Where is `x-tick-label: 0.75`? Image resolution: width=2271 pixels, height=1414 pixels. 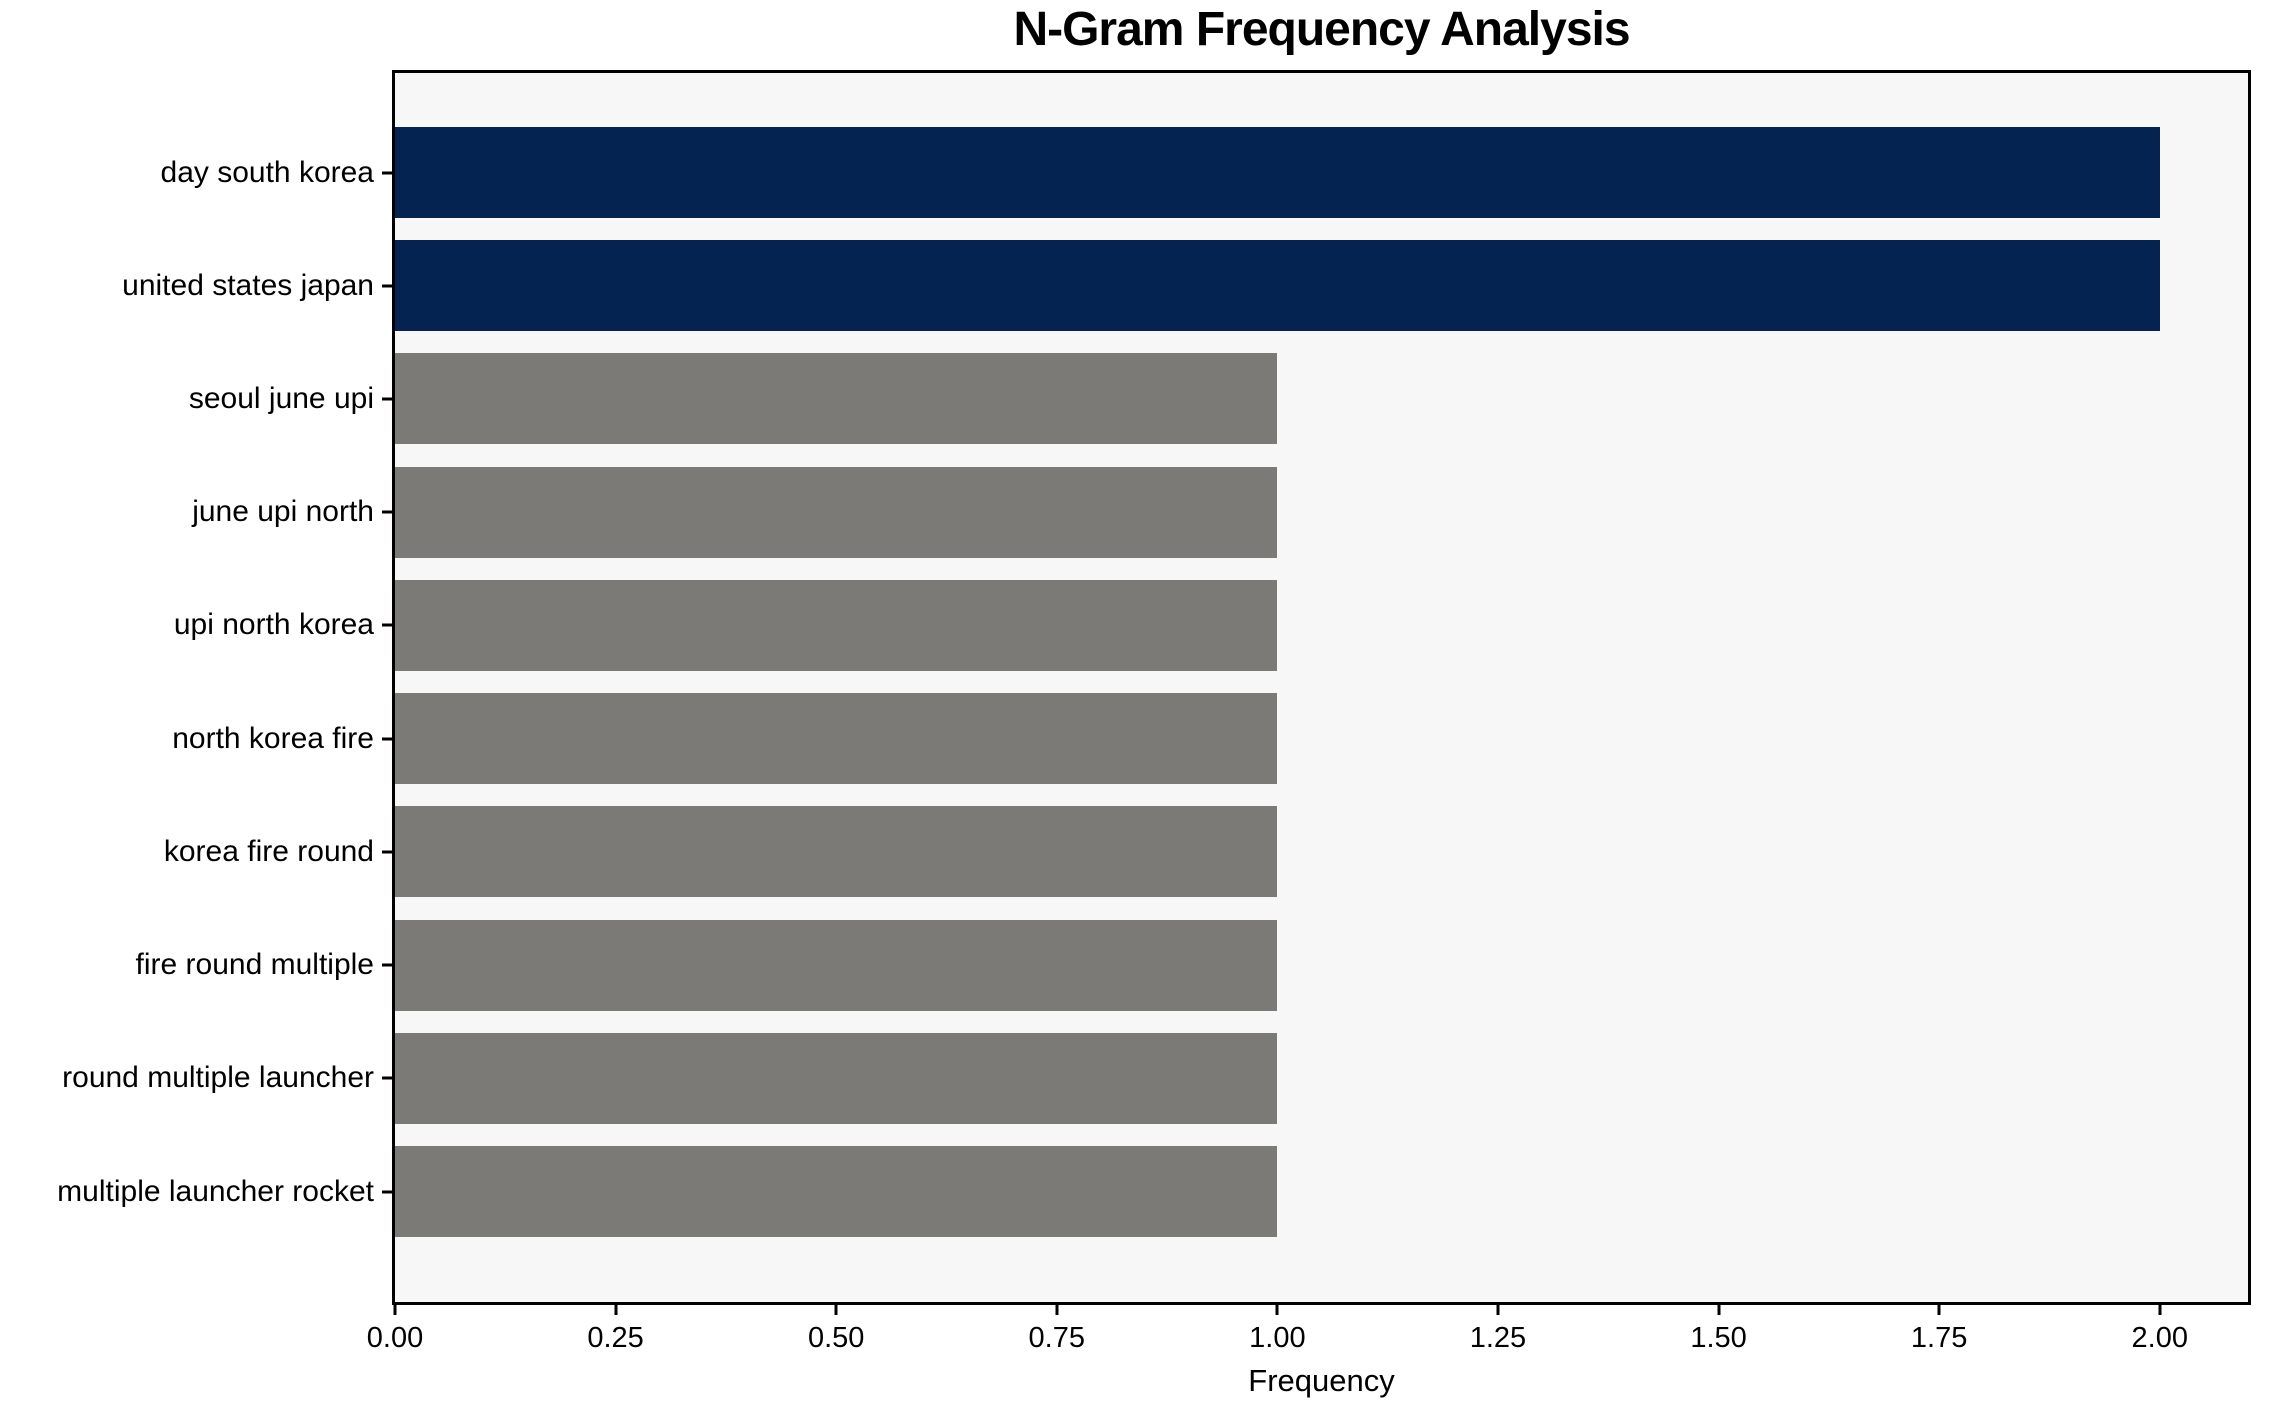
x-tick-label: 0.75 is located at coordinates (1057, 1338).